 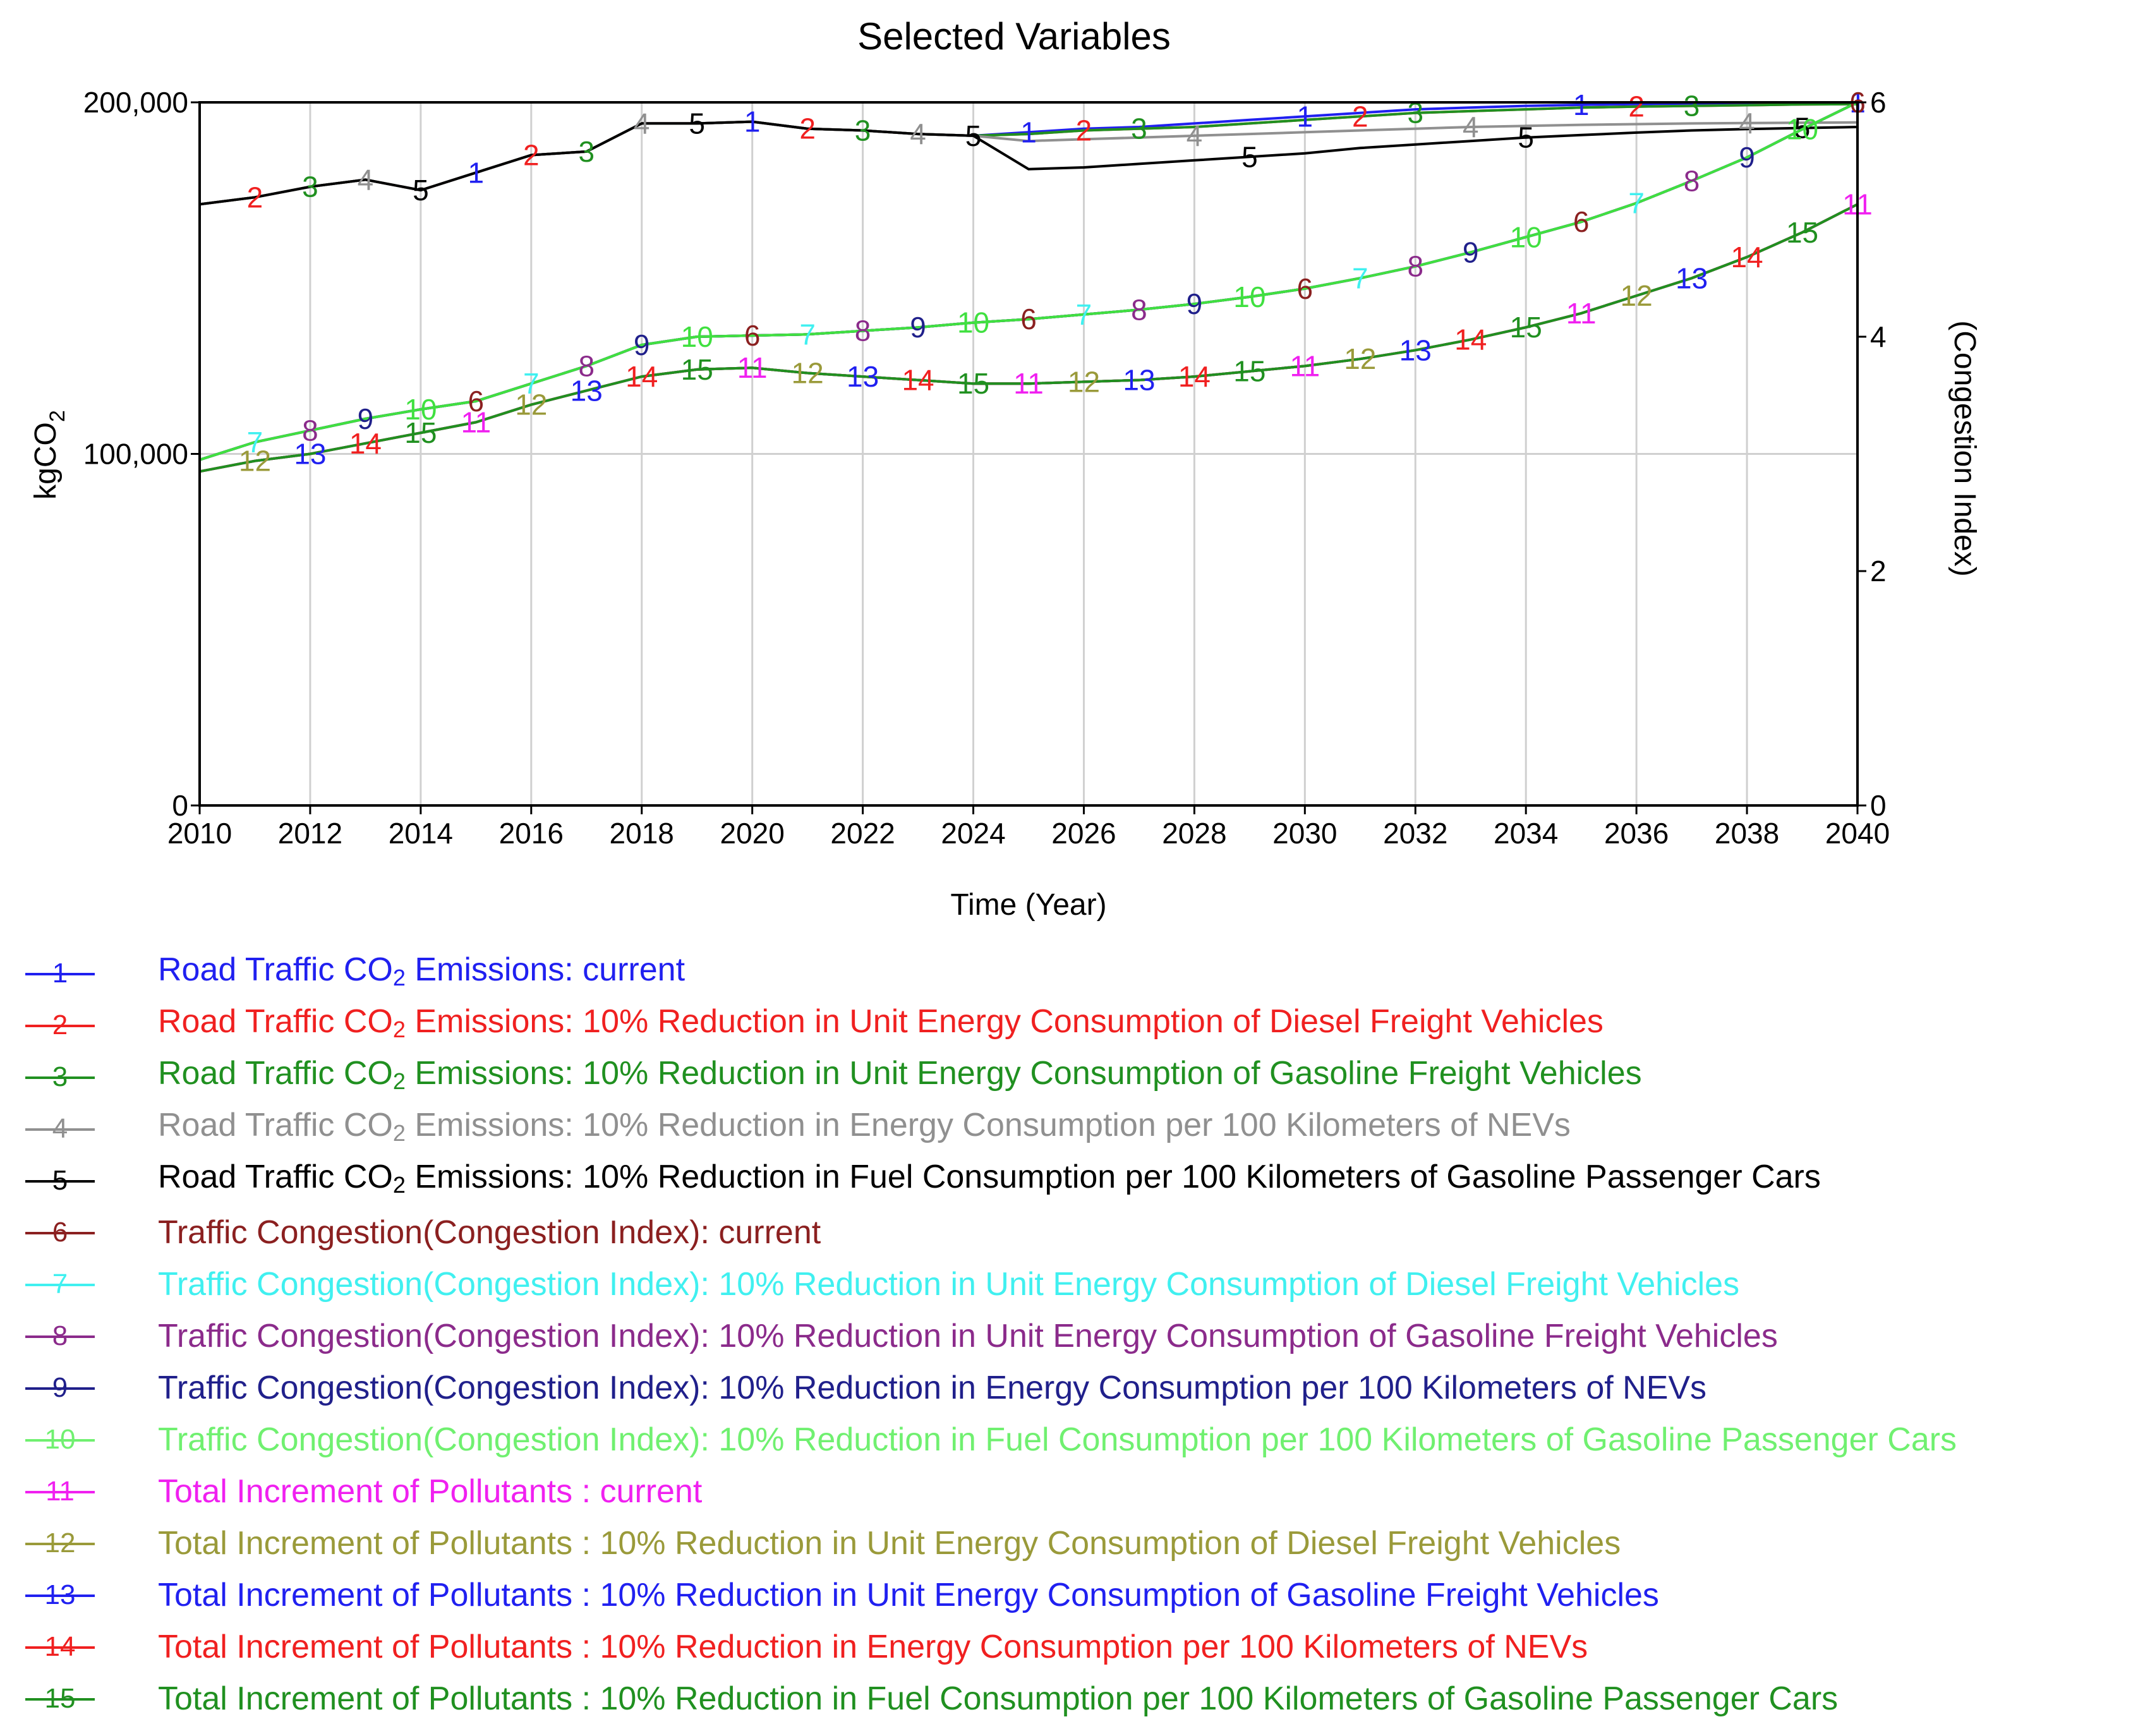 What do you see at coordinates (1878, 572) in the screenshot?
I see `y2-tick-label: 2` at bounding box center [1878, 572].